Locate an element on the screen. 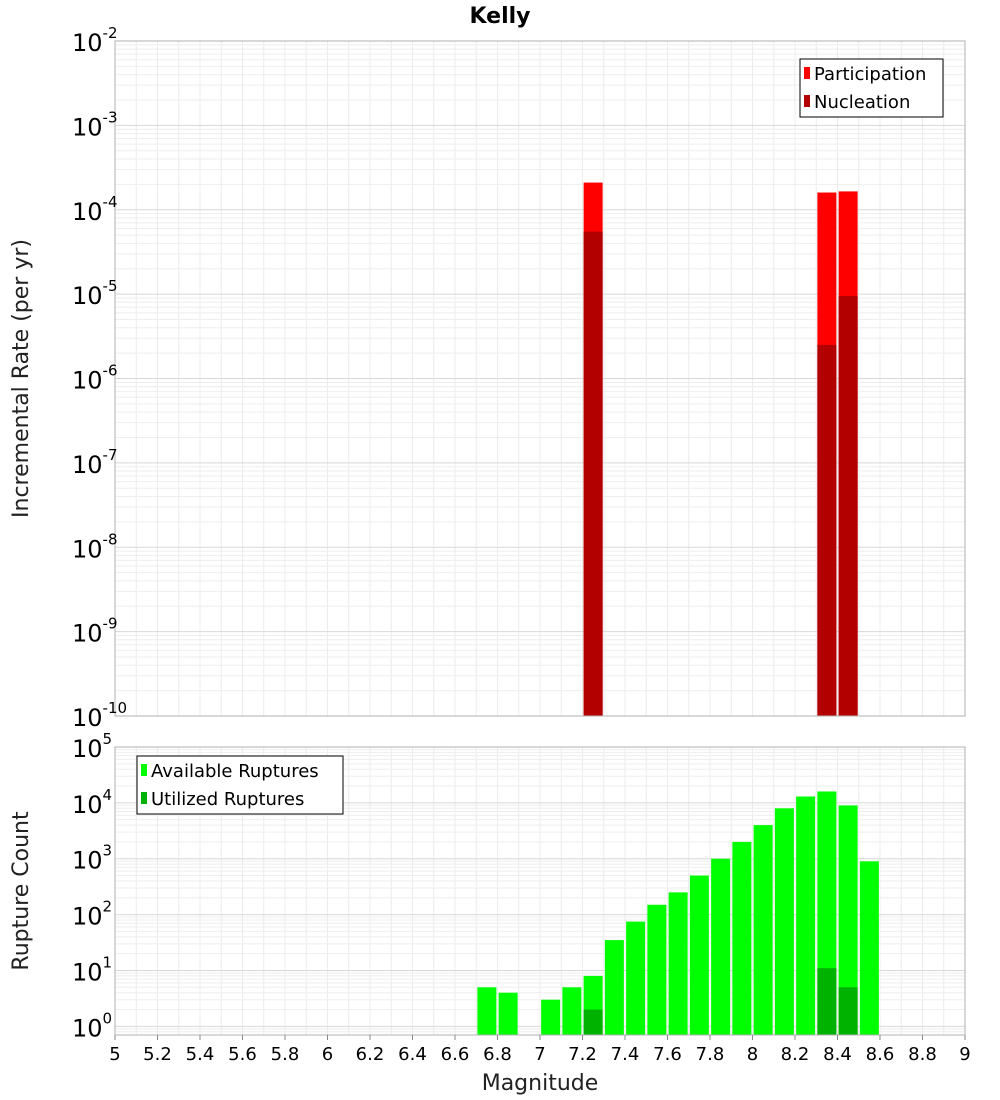 The height and width of the screenshot is (1100, 1000). y-tick-label: 10³ is located at coordinates (92, 858).